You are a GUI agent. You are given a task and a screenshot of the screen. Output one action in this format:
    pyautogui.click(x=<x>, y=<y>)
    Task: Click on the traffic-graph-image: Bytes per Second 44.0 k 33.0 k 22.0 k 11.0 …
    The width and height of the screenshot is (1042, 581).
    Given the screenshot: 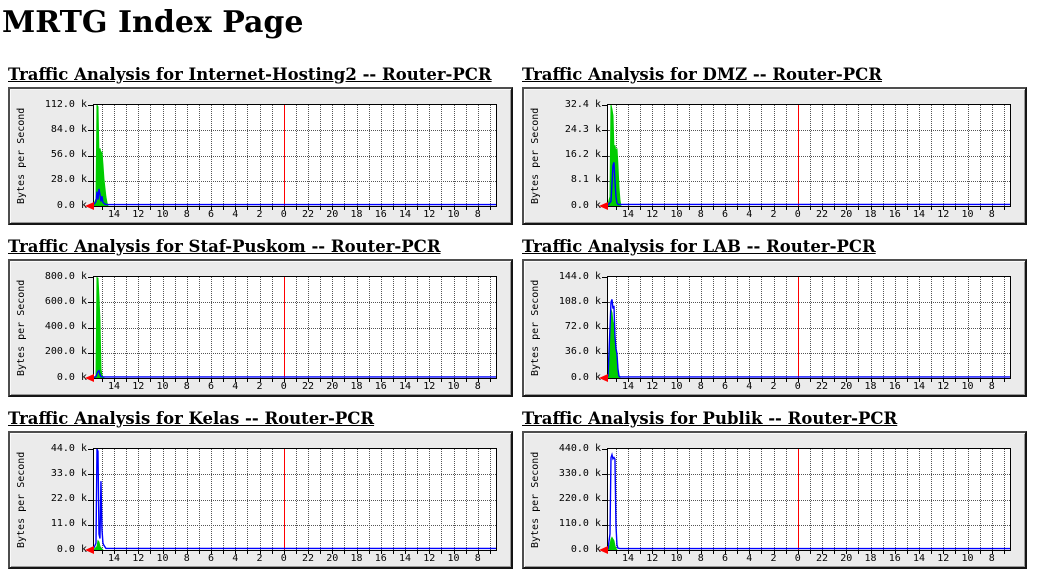 What is the action you would take?
    pyautogui.click(x=260, y=500)
    